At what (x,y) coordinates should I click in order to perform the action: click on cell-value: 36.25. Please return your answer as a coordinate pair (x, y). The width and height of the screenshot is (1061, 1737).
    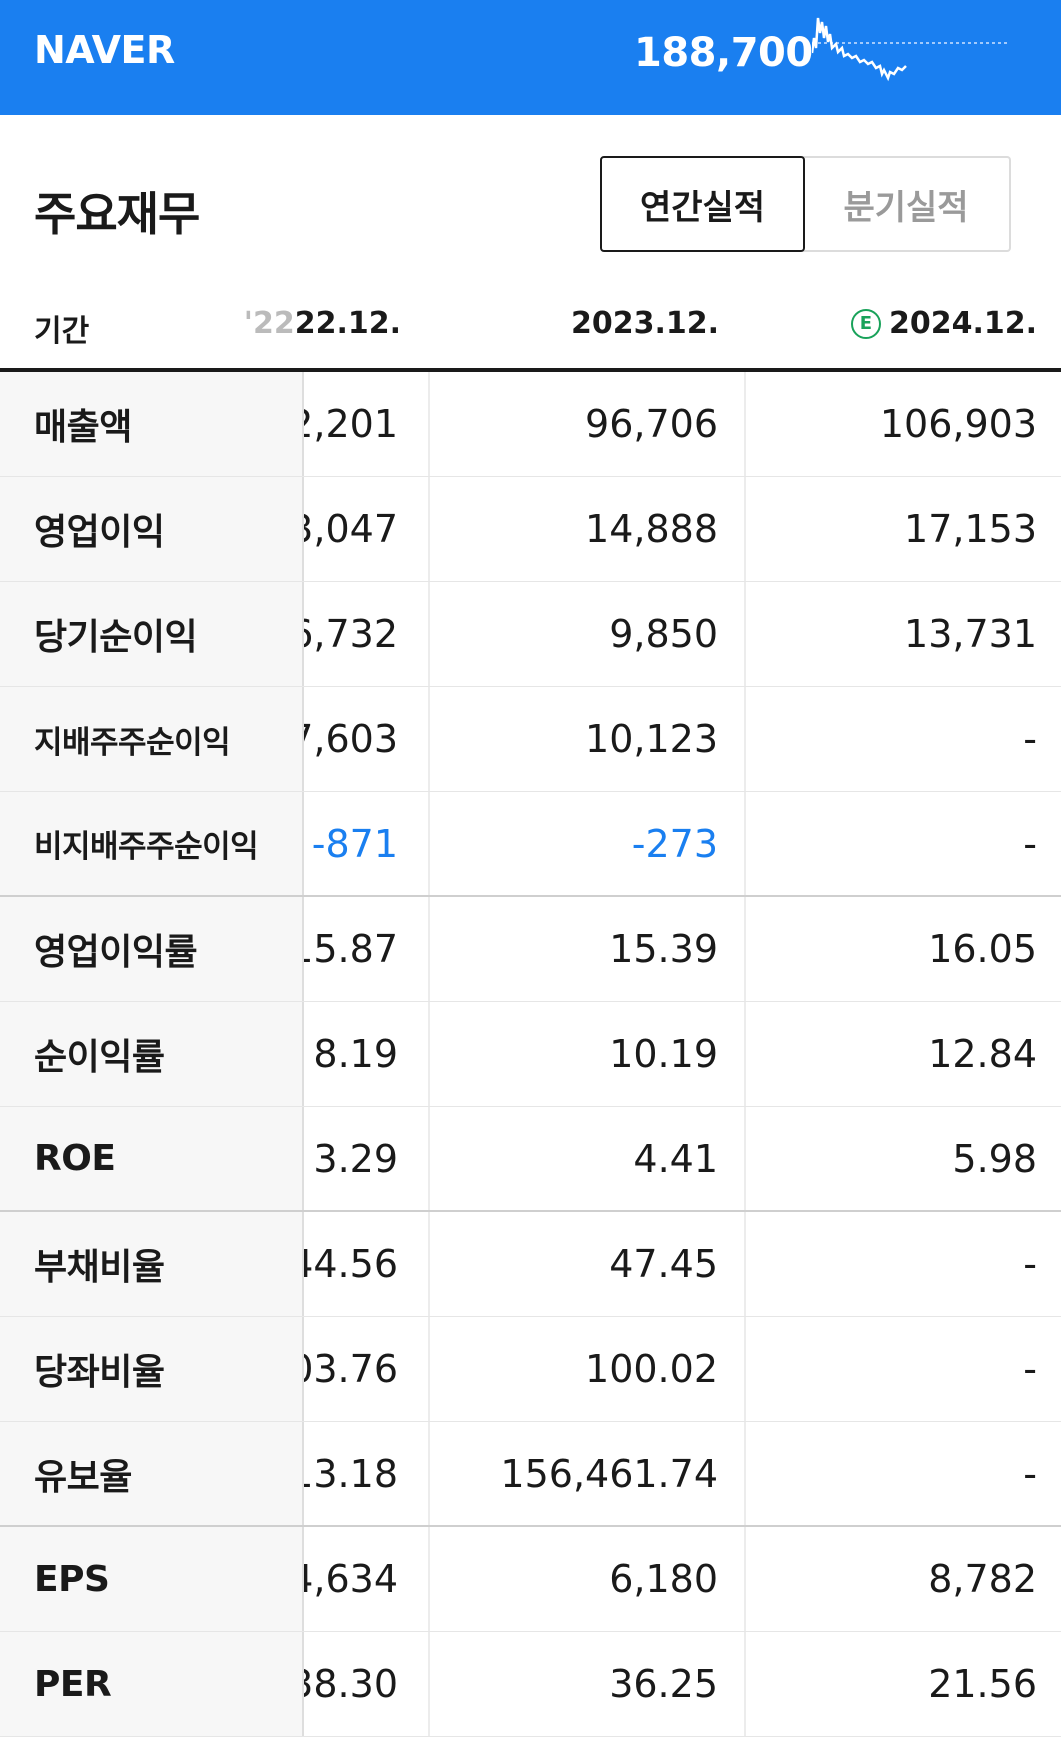
    Looking at the image, I should click on (663, 1684).